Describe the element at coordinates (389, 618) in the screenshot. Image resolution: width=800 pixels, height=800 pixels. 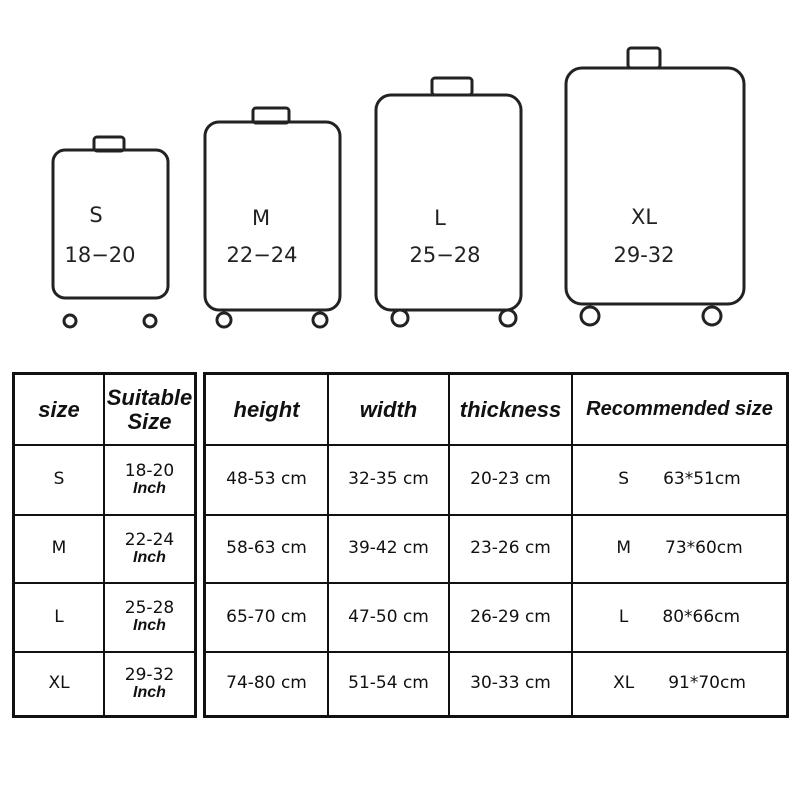
I see `width-cell: 47-50 cm` at that location.